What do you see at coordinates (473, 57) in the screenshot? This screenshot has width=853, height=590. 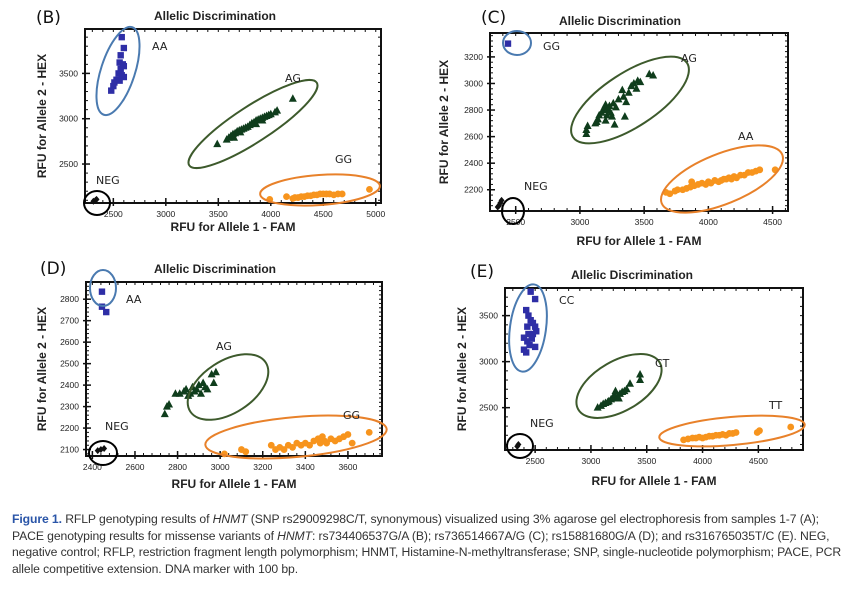 I see `y-tick-label: 3200` at bounding box center [473, 57].